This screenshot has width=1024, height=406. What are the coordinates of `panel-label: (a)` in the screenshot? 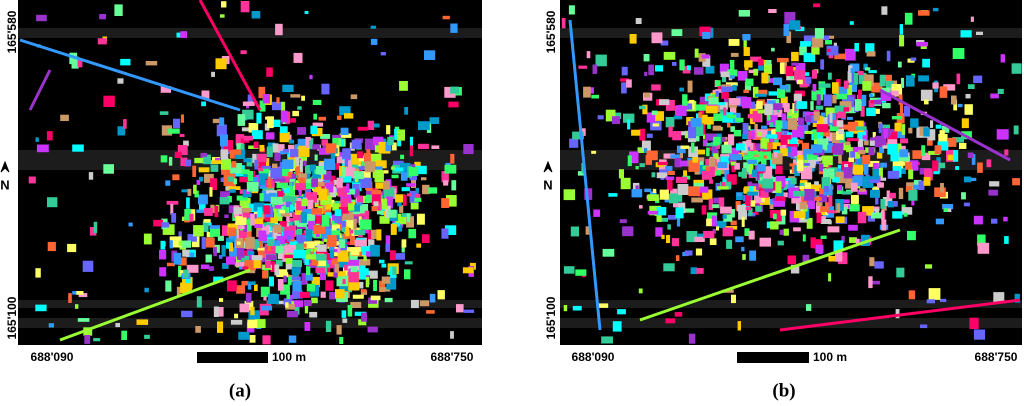 It's located at (240, 390).